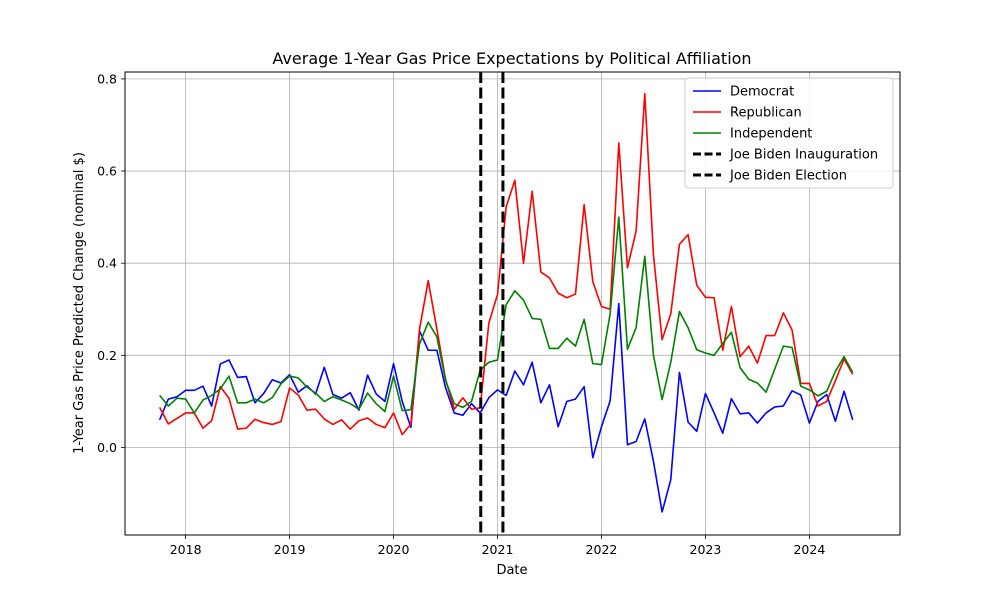 The width and height of the screenshot is (1000, 600). I want to click on x-tick-label: 2021, so click(498, 549).